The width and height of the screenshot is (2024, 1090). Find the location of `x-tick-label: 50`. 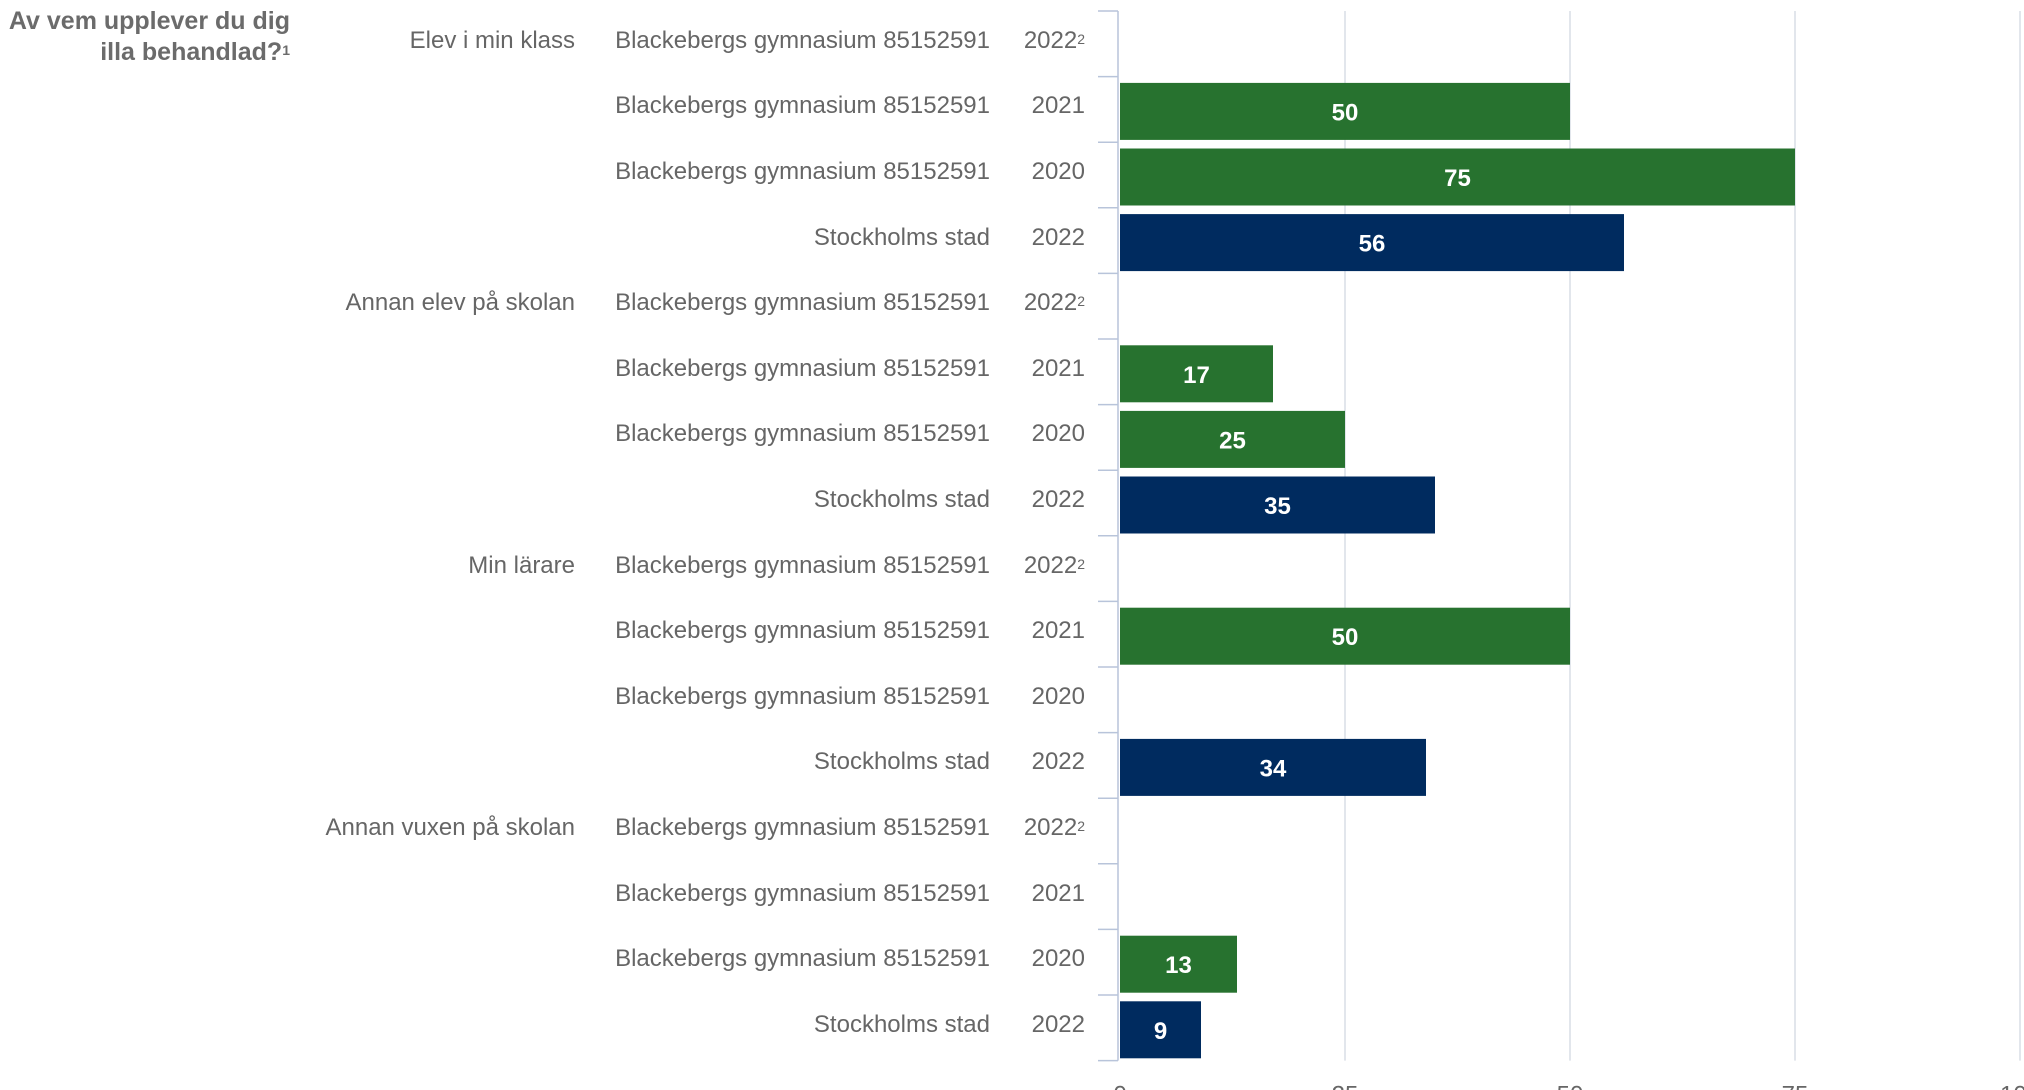

x-tick-label: 50 is located at coordinates (1570, 1086).